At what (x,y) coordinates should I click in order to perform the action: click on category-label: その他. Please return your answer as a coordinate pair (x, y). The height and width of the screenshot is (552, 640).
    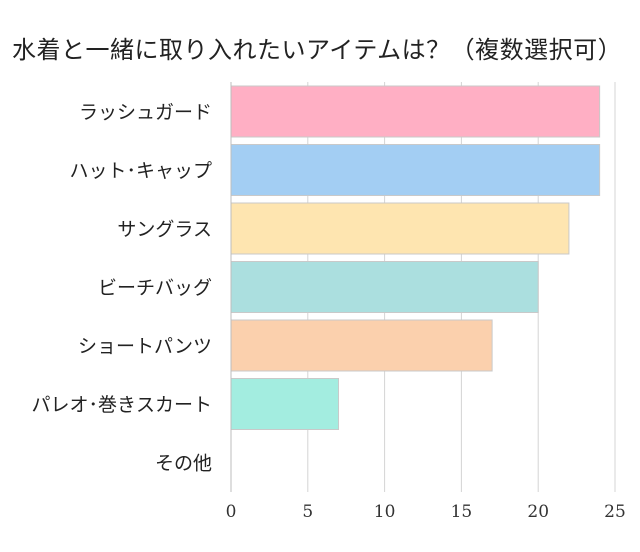
    Looking at the image, I should click on (183, 464).